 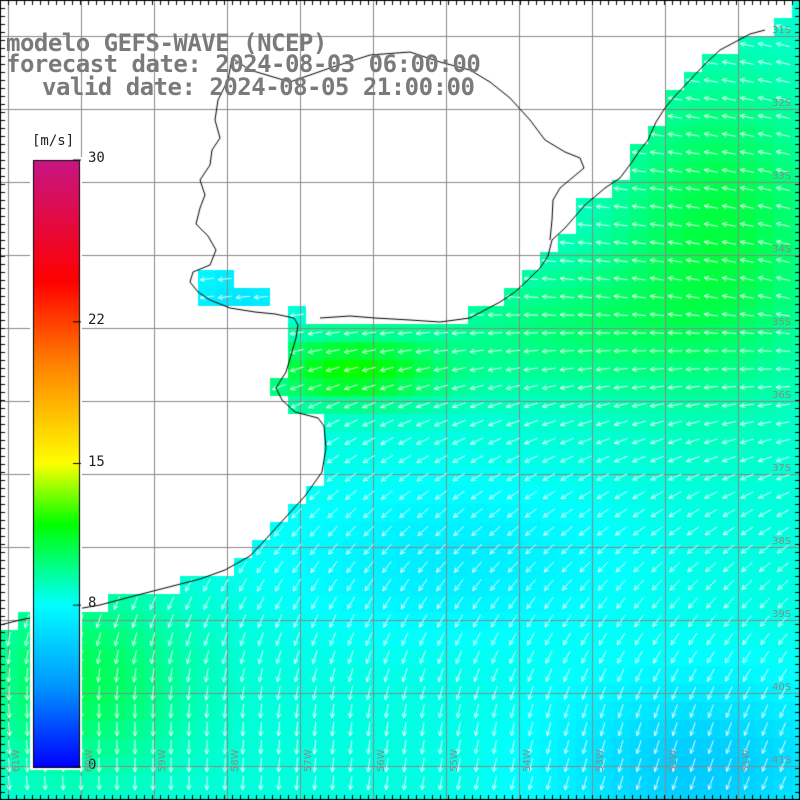 What do you see at coordinates (53, 141) in the screenshot?
I see `colorbar-unit: [m/s]` at bounding box center [53, 141].